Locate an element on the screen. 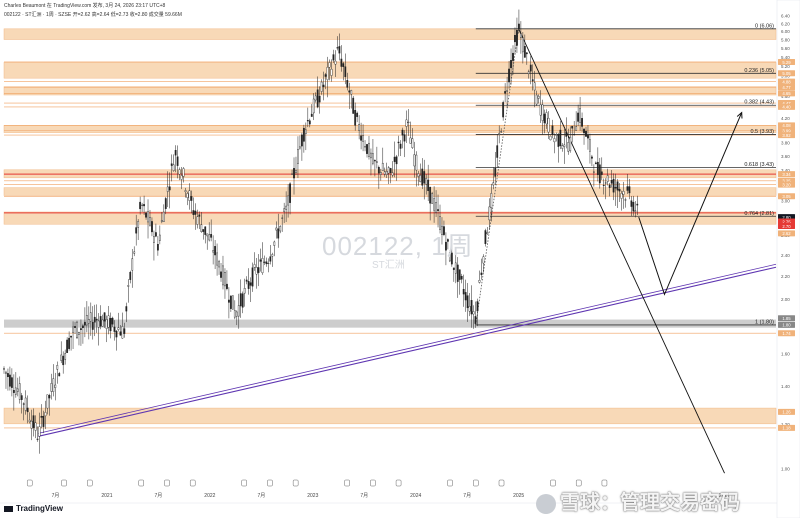 The height and width of the screenshot is (518, 800). x-tick-label: 7月 is located at coordinates (364, 496).